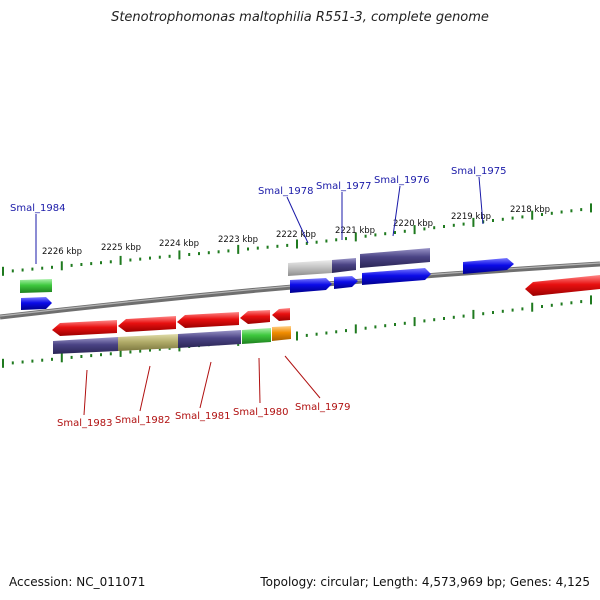  I want to click on gene-label-smal-1977: Smal_1977, so click(343, 186).